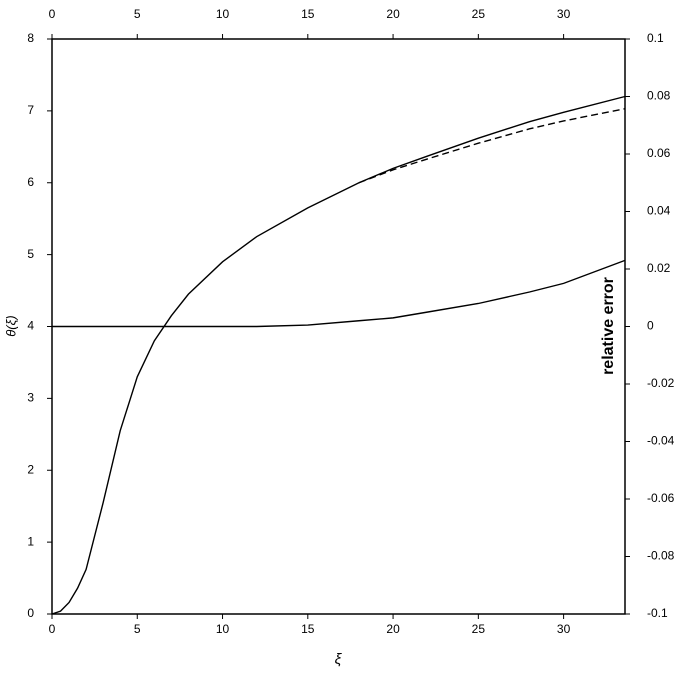 Image resolution: width=676 pixels, height=678 pixels. Describe the element at coordinates (659, 153) in the screenshot. I see `y2-tick-label: 0.06` at that location.